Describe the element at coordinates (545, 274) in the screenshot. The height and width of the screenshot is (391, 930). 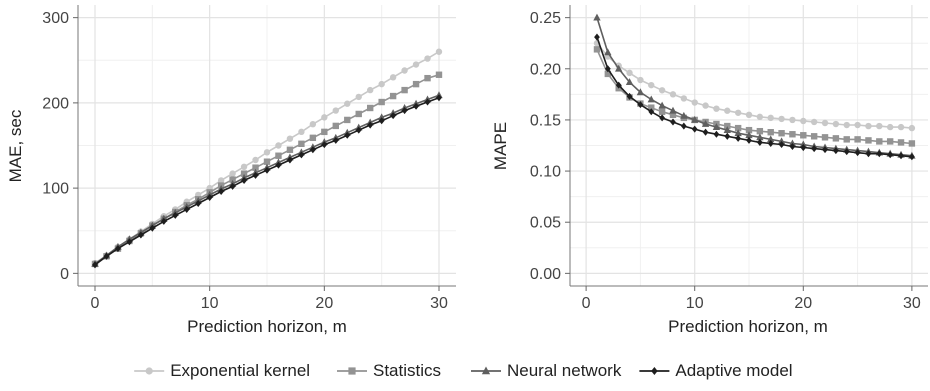
I see `mape-y-tick-label: 0.00` at that location.